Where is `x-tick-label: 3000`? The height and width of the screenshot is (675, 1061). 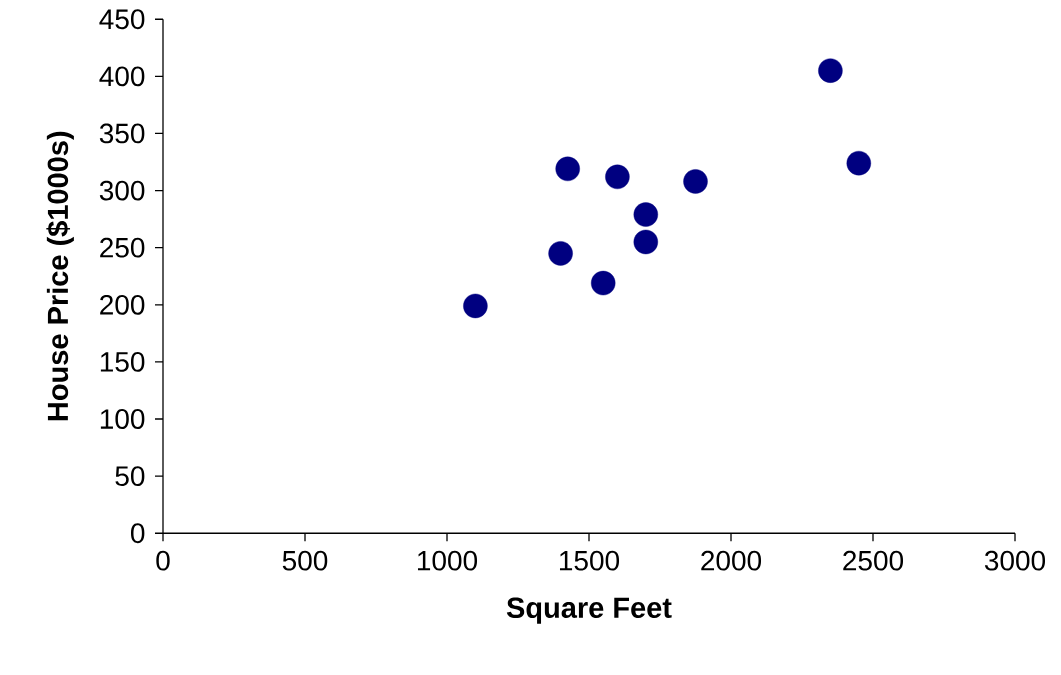 x-tick-label: 3000 is located at coordinates (1015, 560).